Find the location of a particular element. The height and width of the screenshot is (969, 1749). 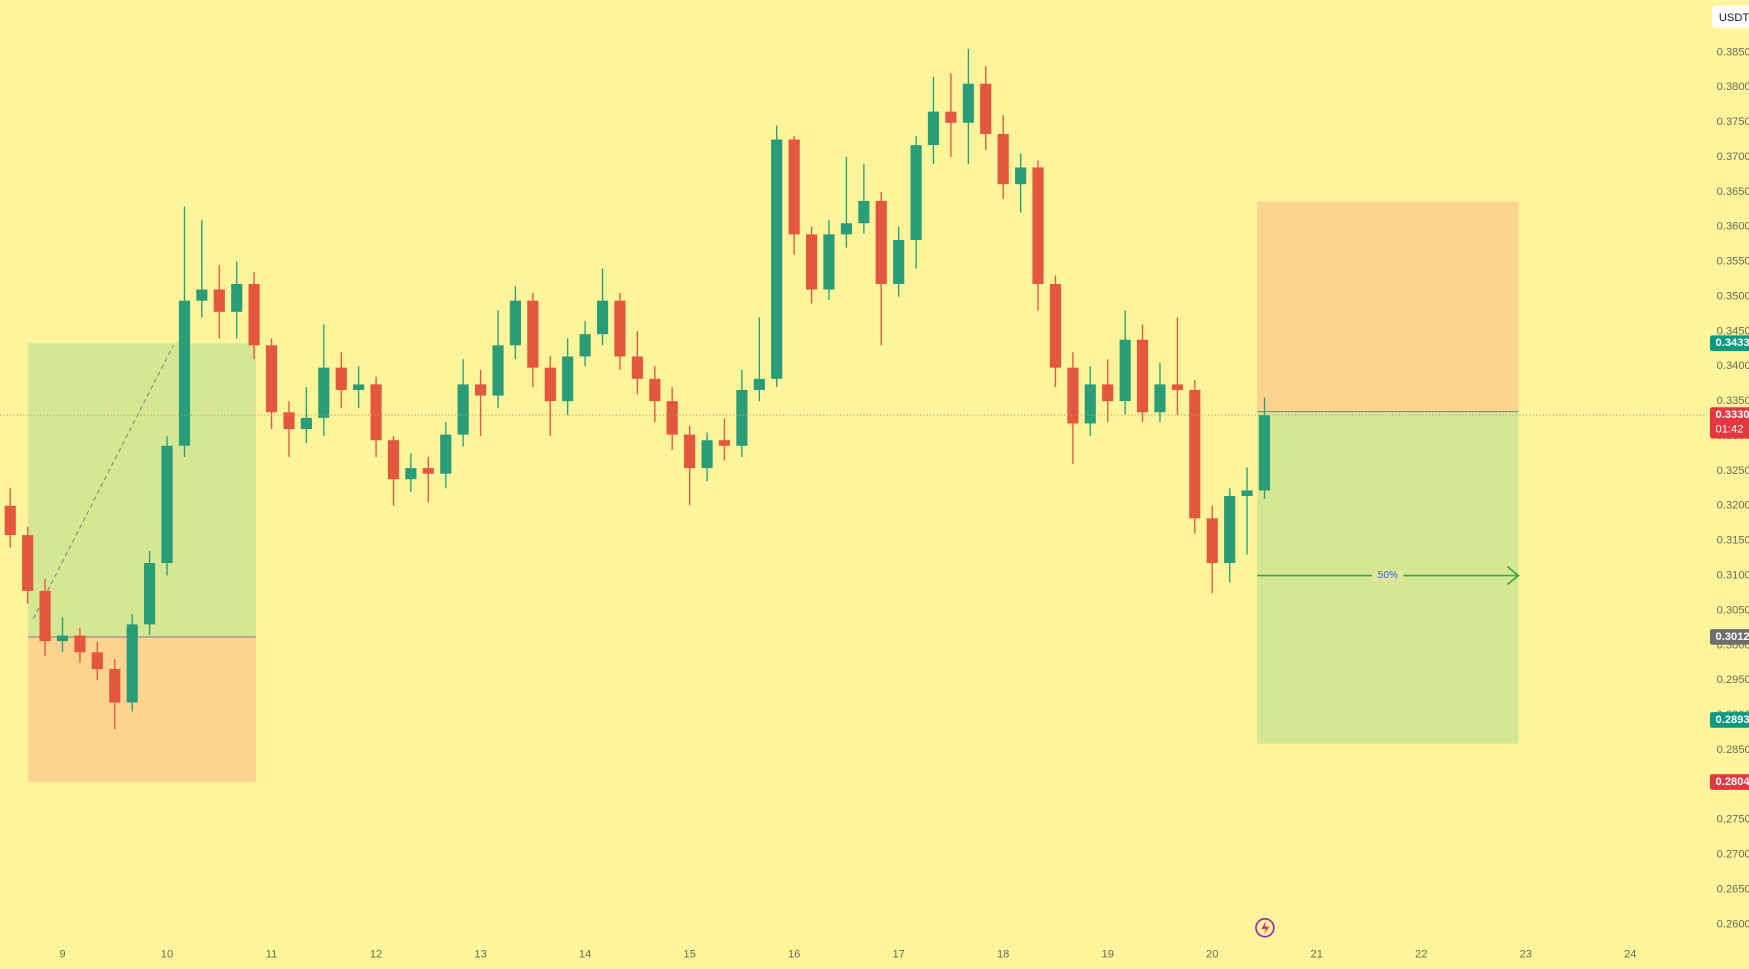

y-tick-label: 0.3400 is located at coordinates (1733, 366).